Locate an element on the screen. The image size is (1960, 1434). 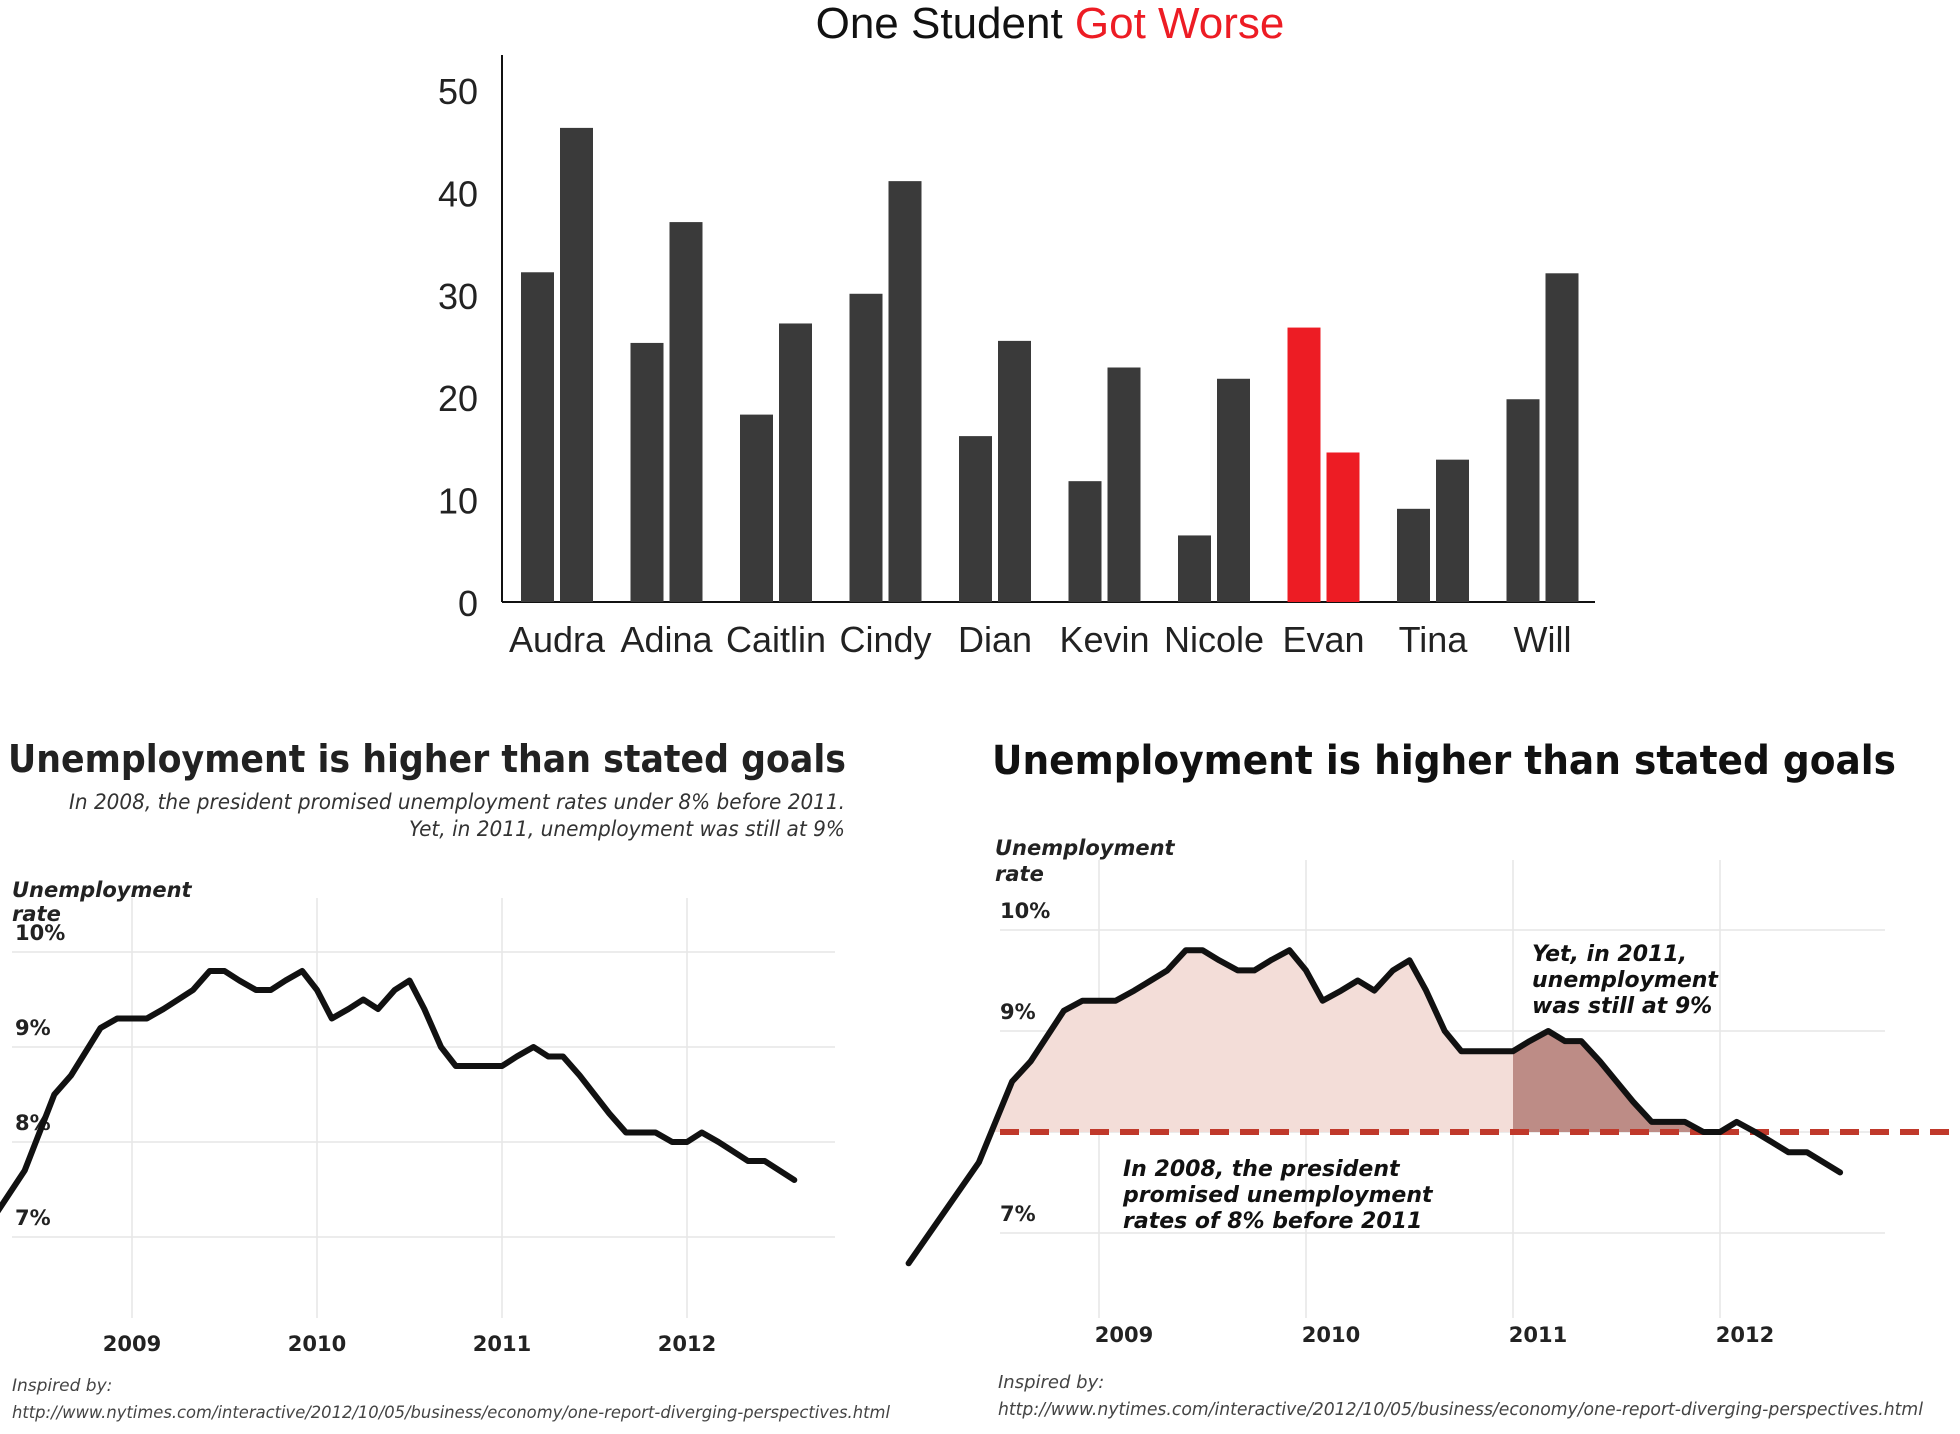
bar-chart-y-tick: 30 is located at coordinates (458, 296).